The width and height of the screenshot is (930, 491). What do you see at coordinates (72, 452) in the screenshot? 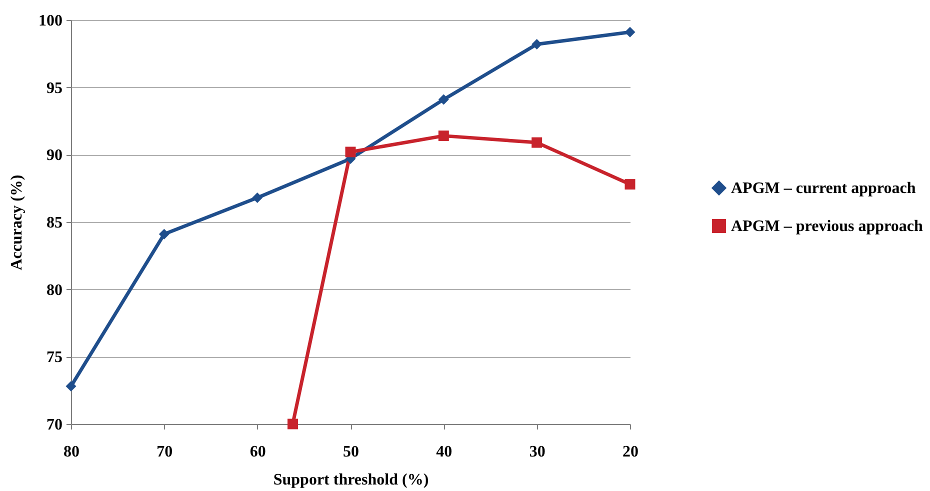
I see `x-tick-label: 80` at bounding box center [72, 452].